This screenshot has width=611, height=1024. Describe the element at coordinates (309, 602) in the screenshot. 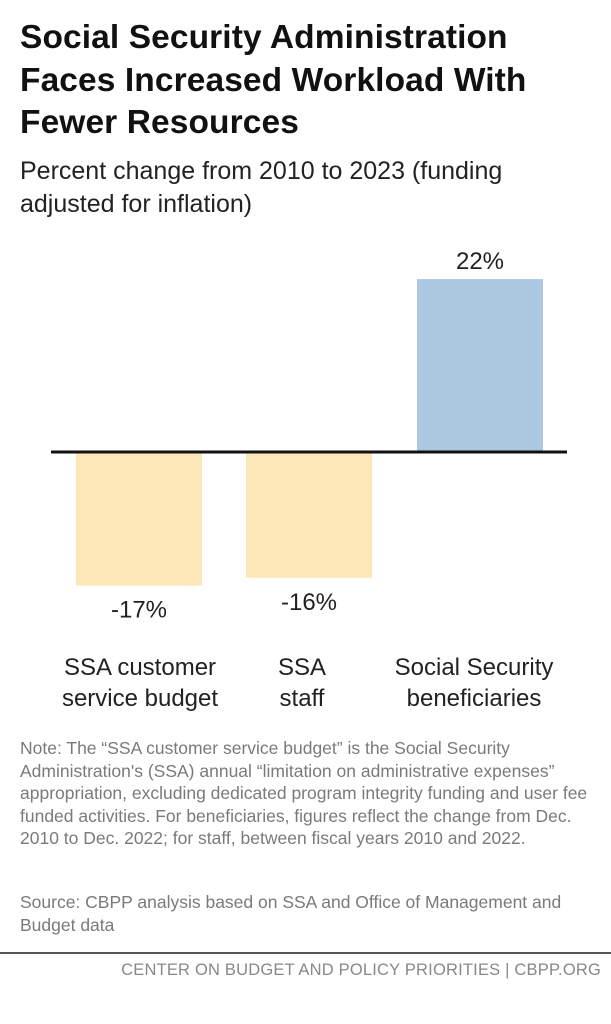

I see `data-label-1: -16%` at that location.